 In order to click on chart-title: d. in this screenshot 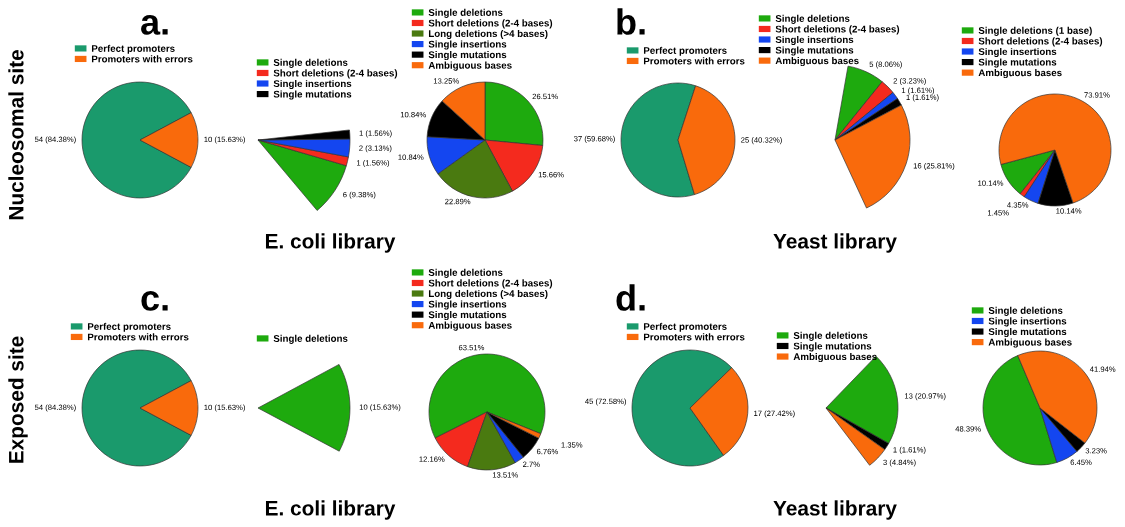, I will do `click(630, 297)`.